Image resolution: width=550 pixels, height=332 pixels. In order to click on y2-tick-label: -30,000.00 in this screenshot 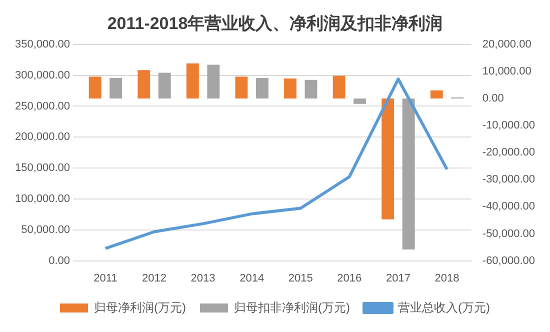, I will do `click(509, 180)`.